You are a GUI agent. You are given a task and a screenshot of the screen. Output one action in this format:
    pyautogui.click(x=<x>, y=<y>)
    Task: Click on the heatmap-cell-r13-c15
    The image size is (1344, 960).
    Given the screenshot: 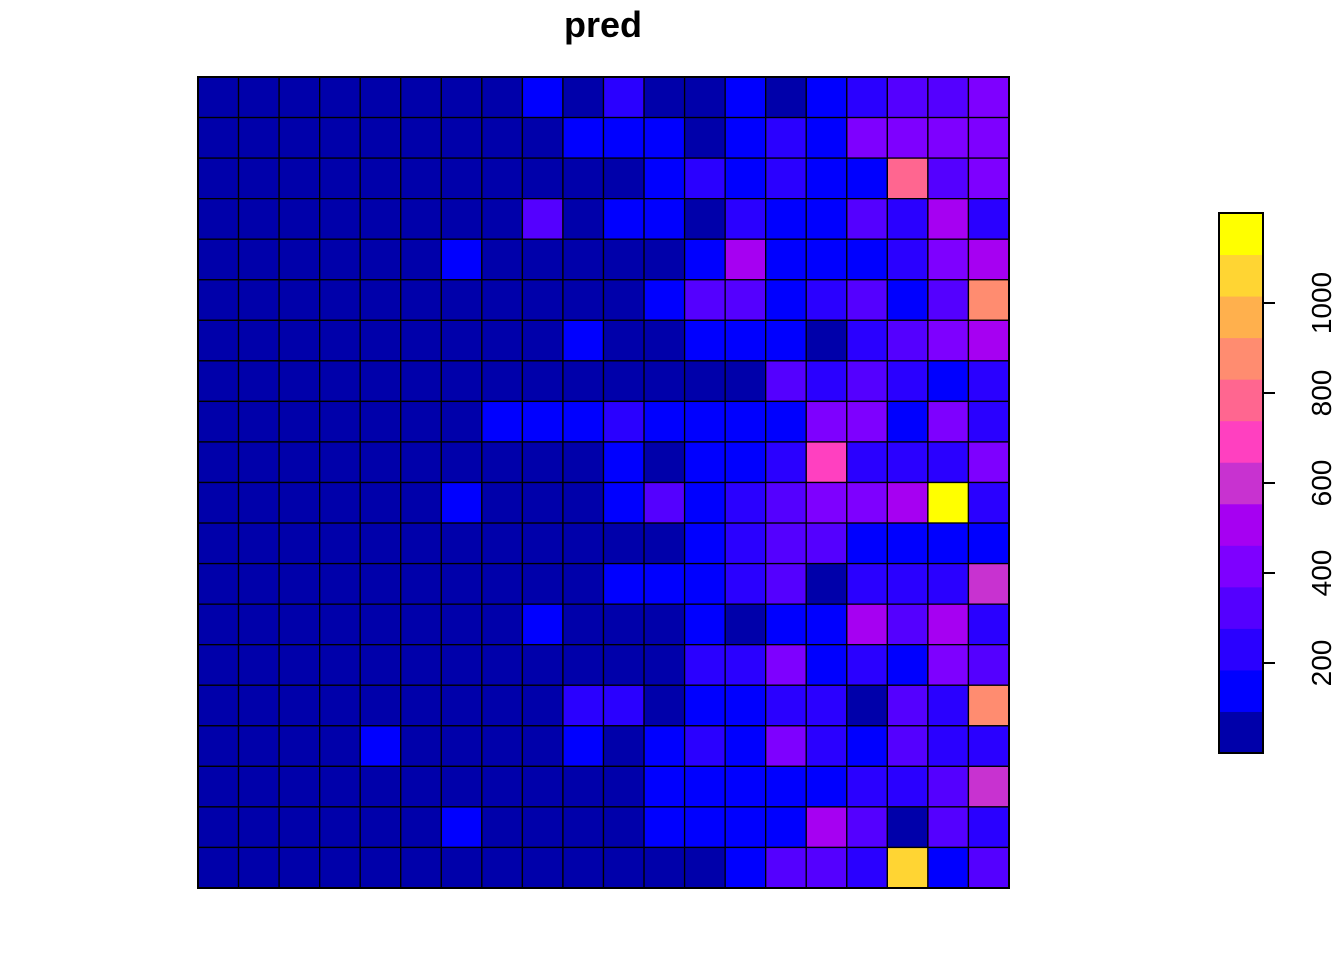 What is the action you would take?
    pyautogui.click(x=786, y=583)
    